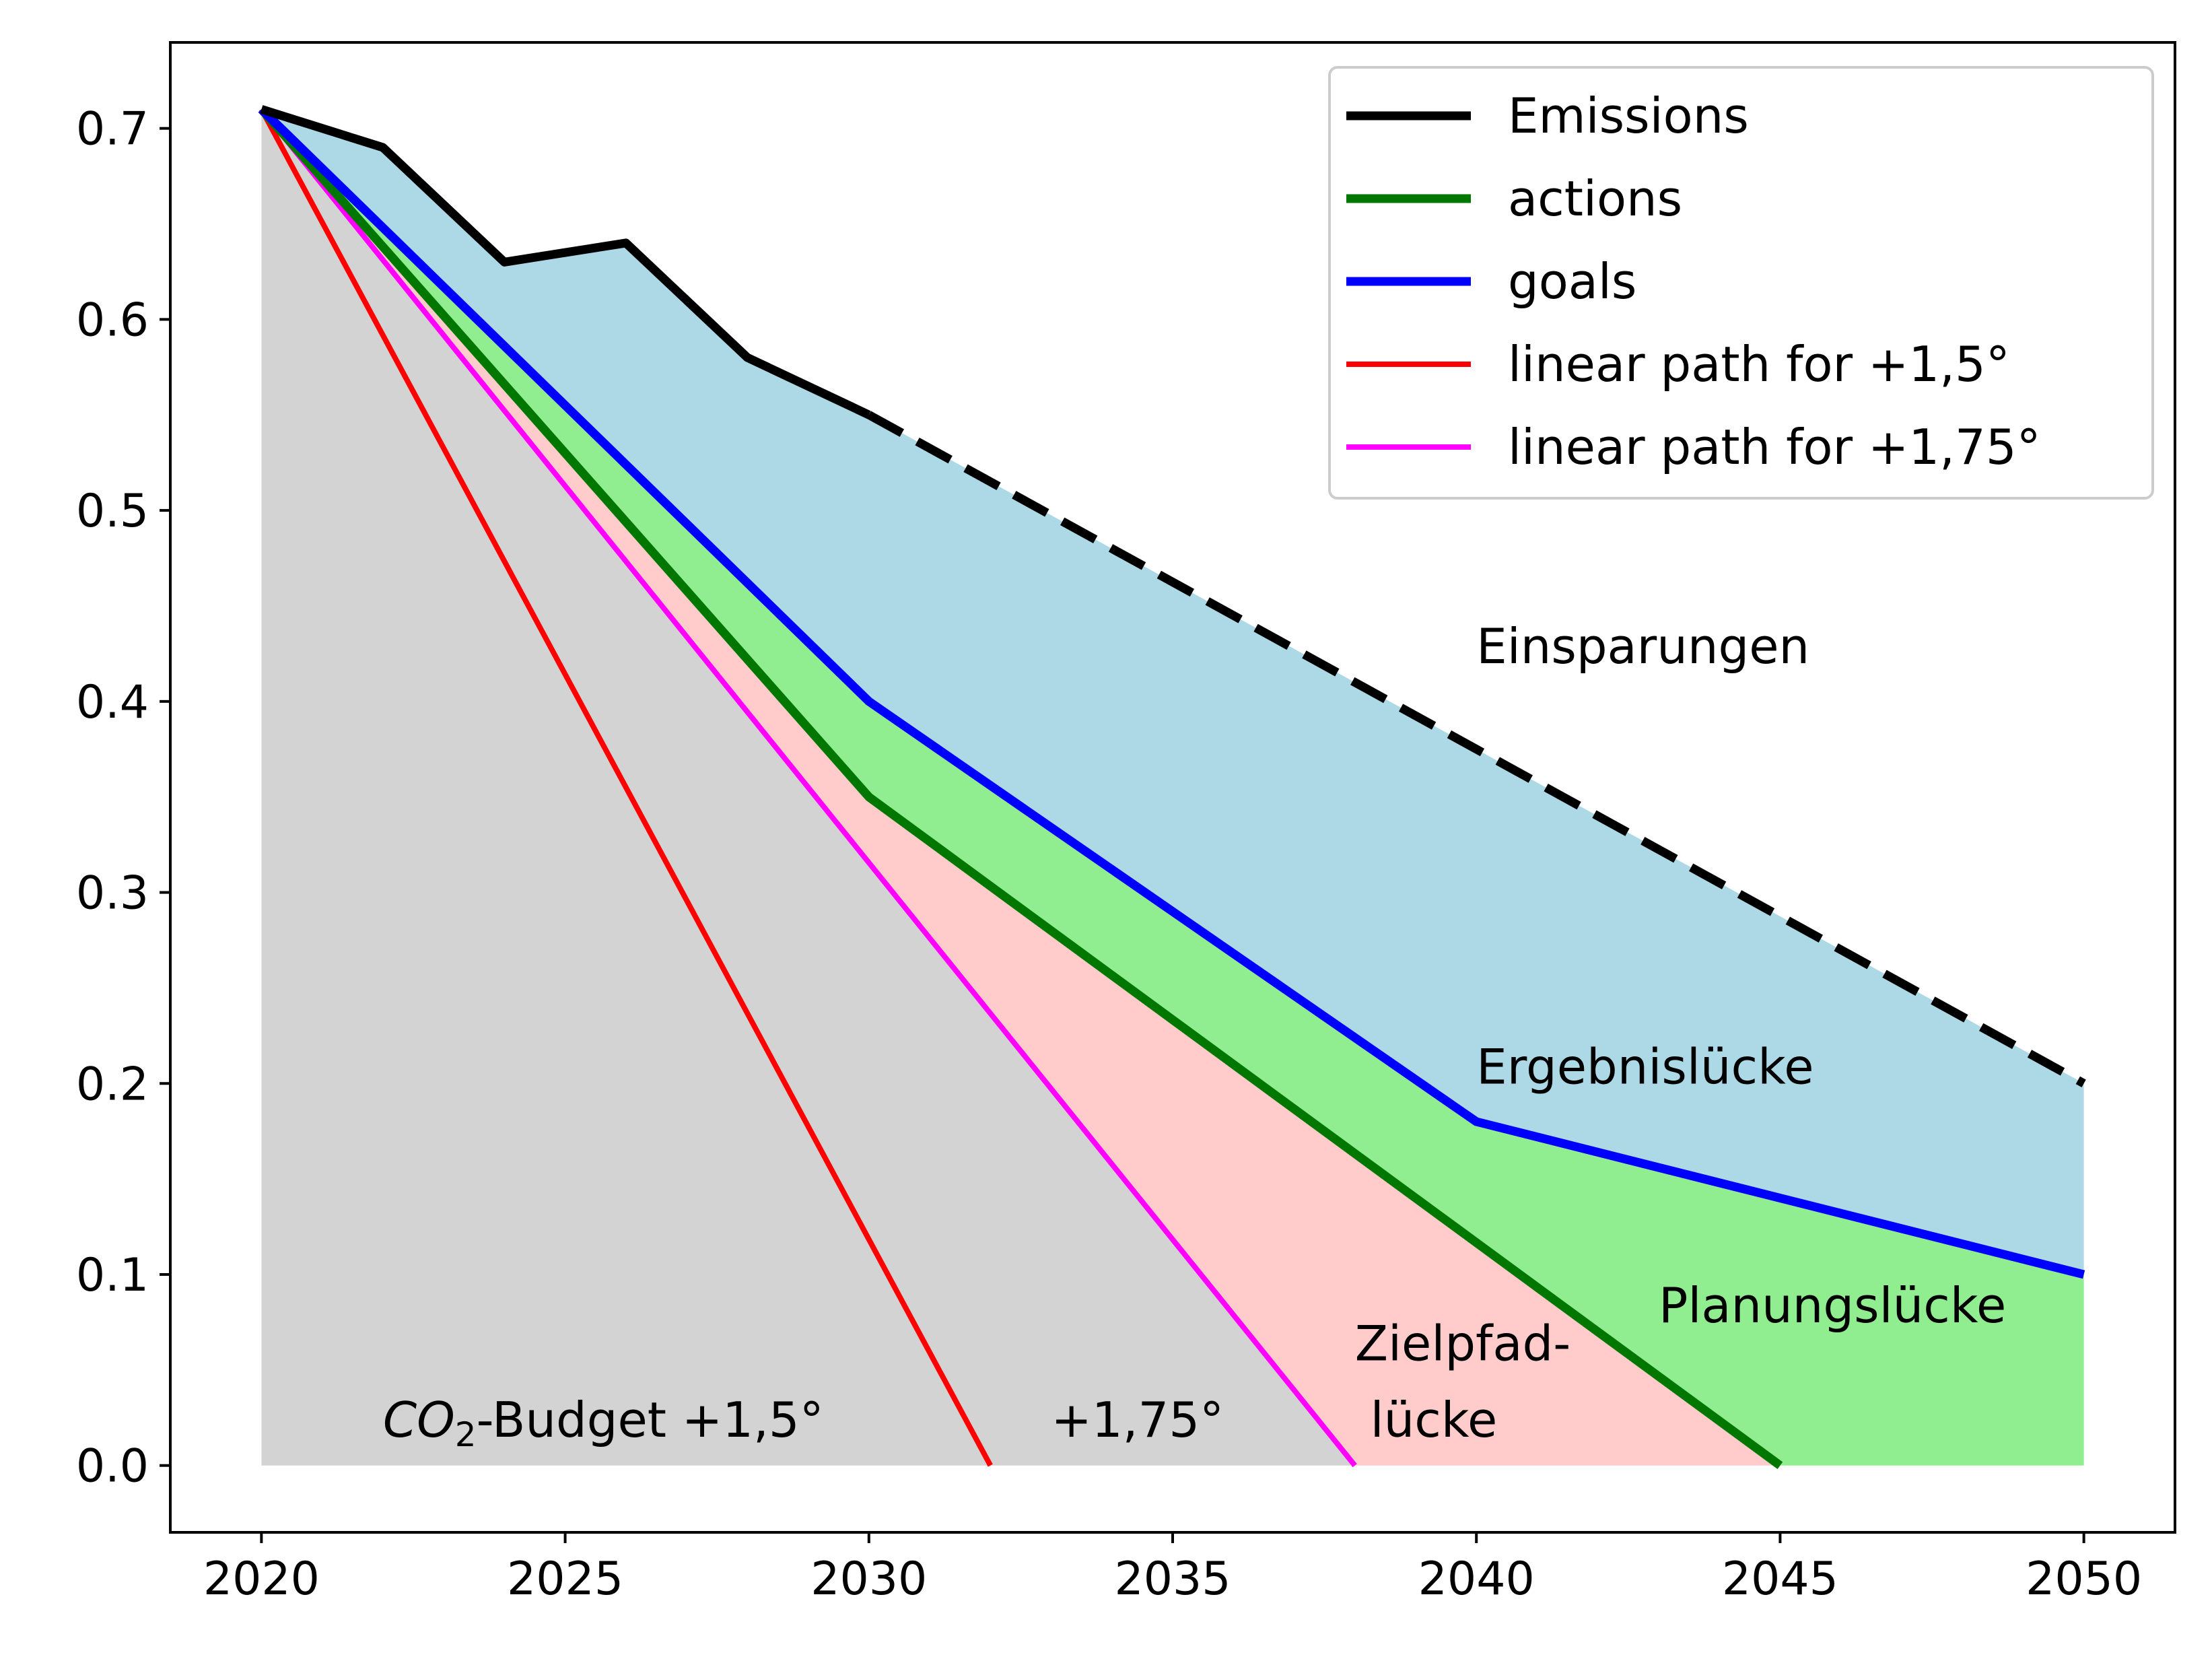 The image size is (2212, 1667). Describe the element at coordinates (1462, 1344) in the screenshot. I see `annotation-zielpfad-line1: Zielpfad-` at that location.